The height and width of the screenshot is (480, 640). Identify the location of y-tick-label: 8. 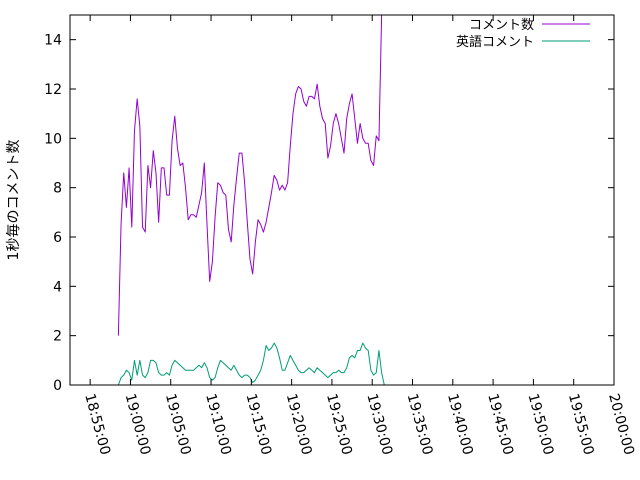
(57, 189).